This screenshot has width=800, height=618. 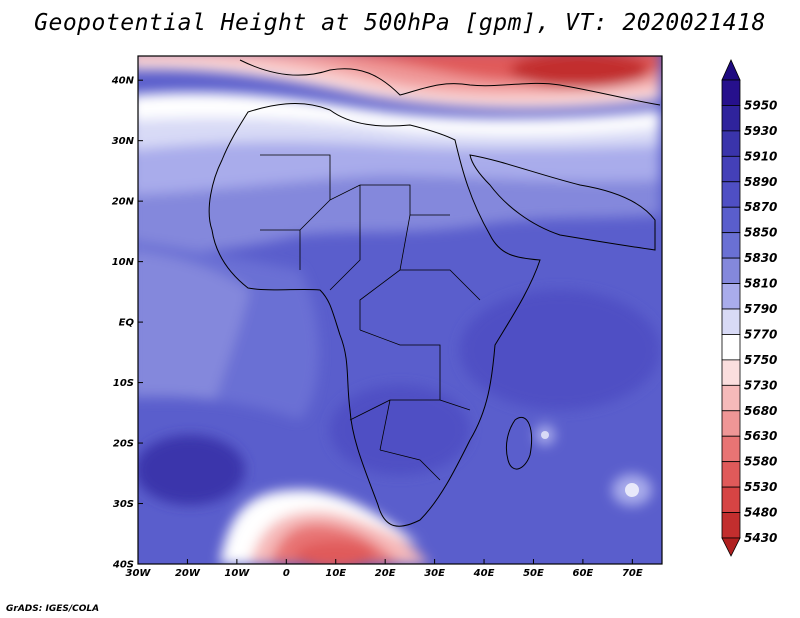 What do you see at coordinates (760, 360) in the screenshot?
I see `colorbar-level-label: 5750` at bounding box center [760, 360].